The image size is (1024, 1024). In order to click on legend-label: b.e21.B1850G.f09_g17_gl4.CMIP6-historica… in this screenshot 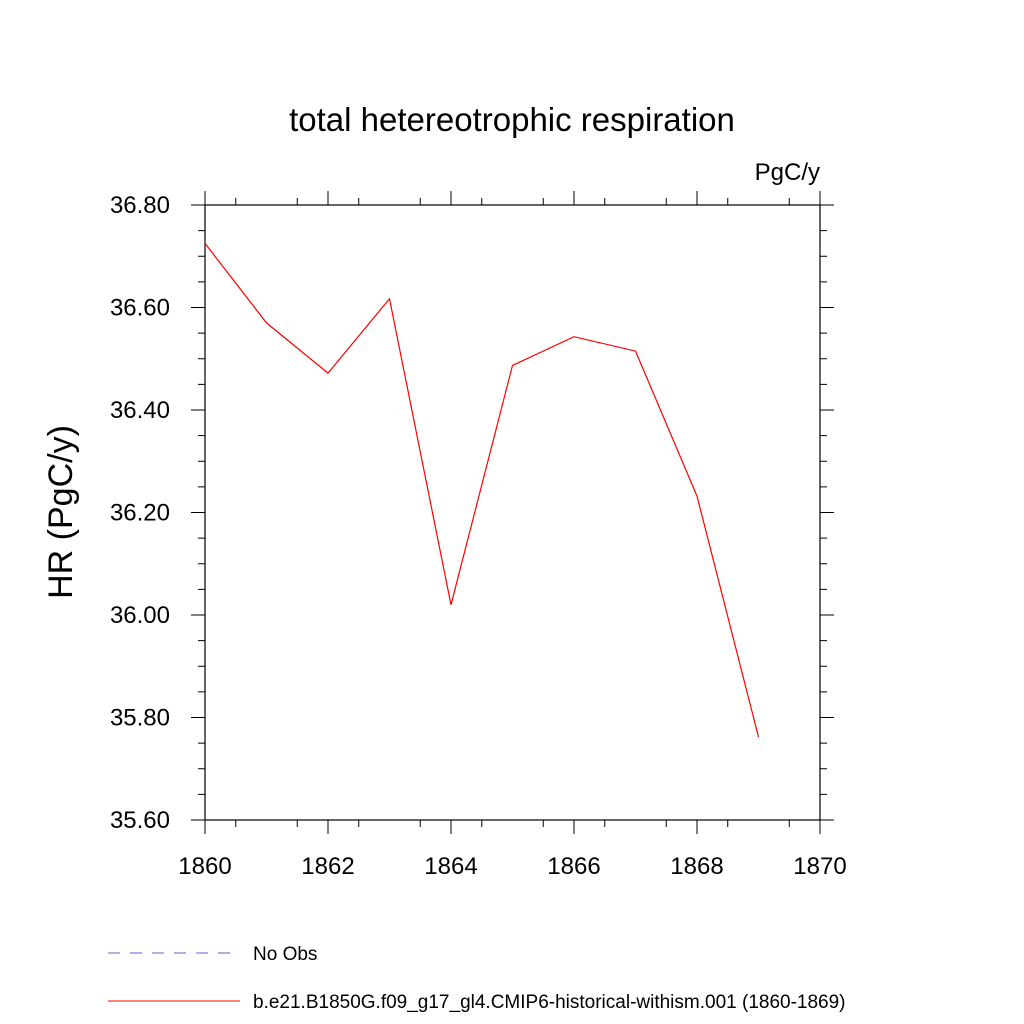, I will do `click(549, 1002)`.